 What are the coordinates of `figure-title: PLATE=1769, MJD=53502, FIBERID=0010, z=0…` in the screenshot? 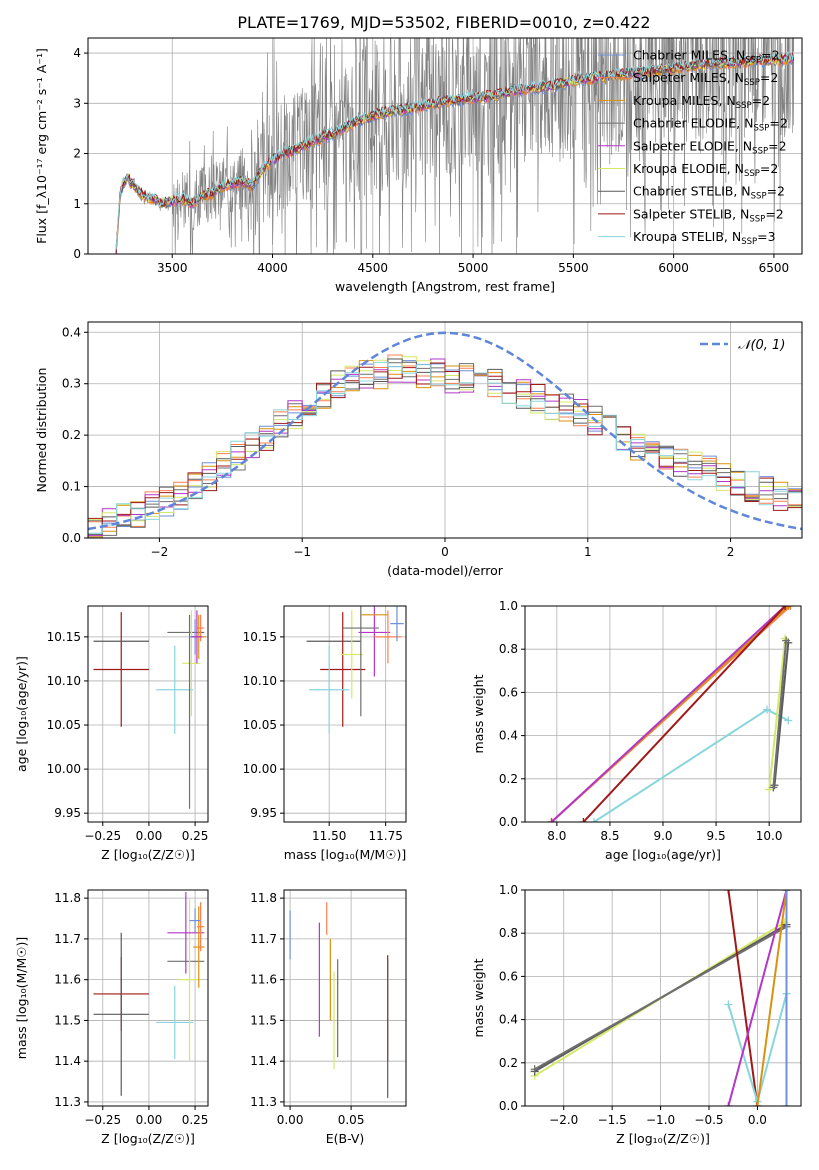 It's located at (443, 22).